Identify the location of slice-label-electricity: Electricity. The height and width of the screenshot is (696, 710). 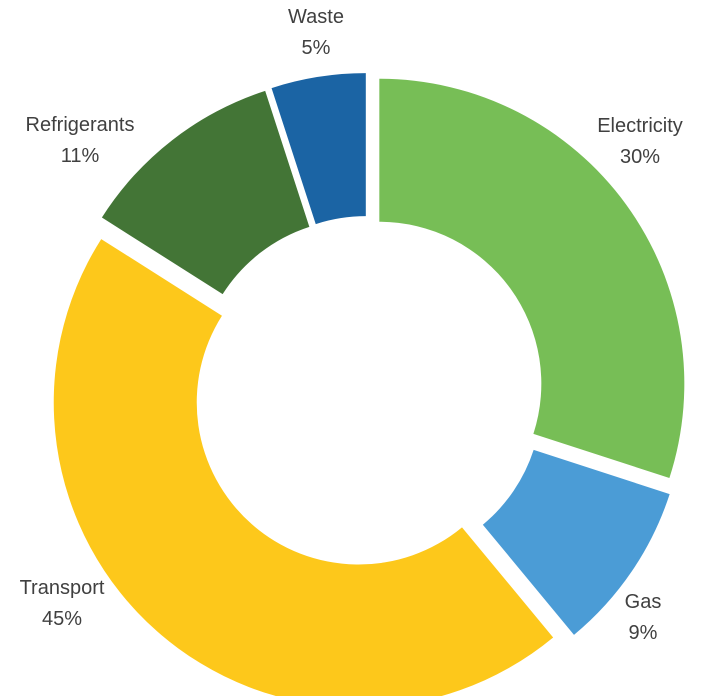
(640, 126).